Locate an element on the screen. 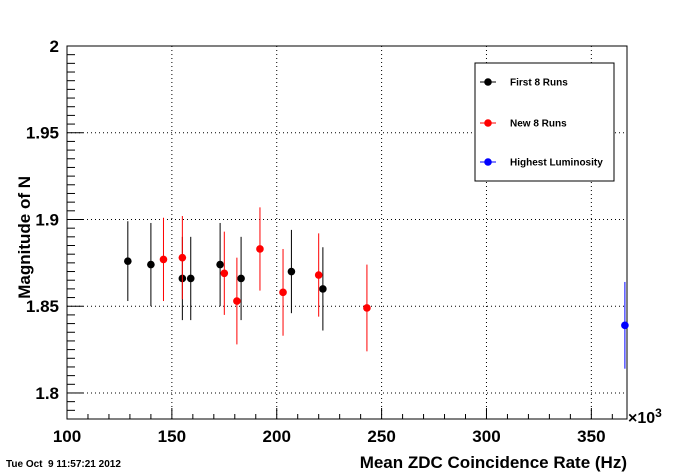  y-tick-label: 1.8 is located at coordinates (47, 393).